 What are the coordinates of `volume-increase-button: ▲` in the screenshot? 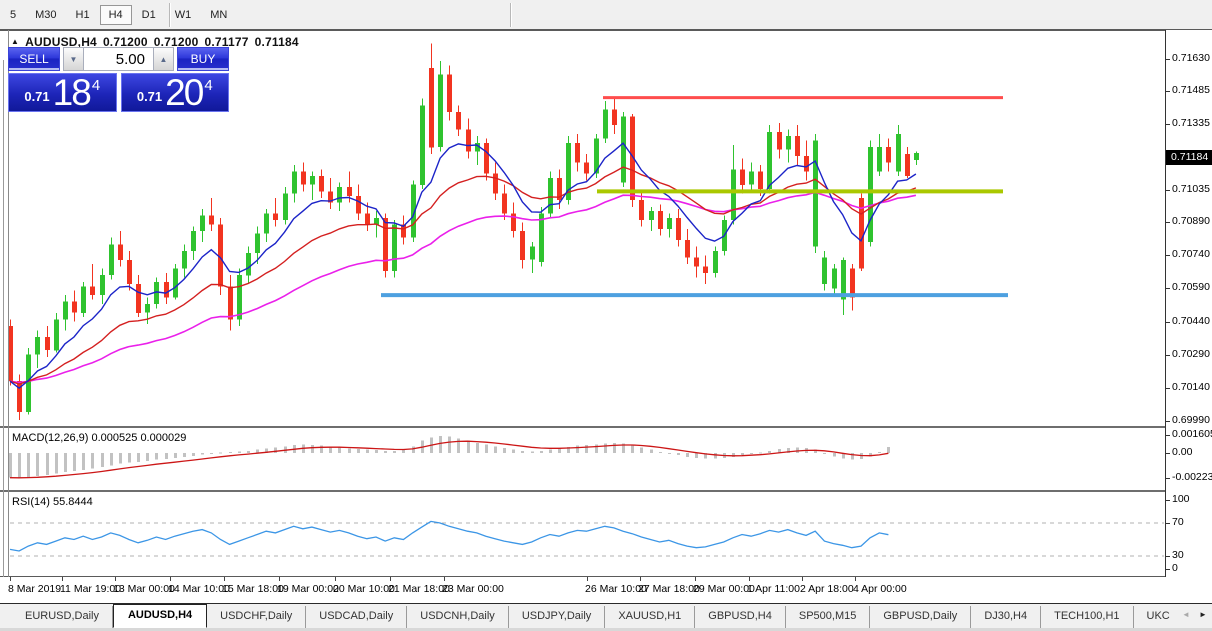 It's located at (163, 59).